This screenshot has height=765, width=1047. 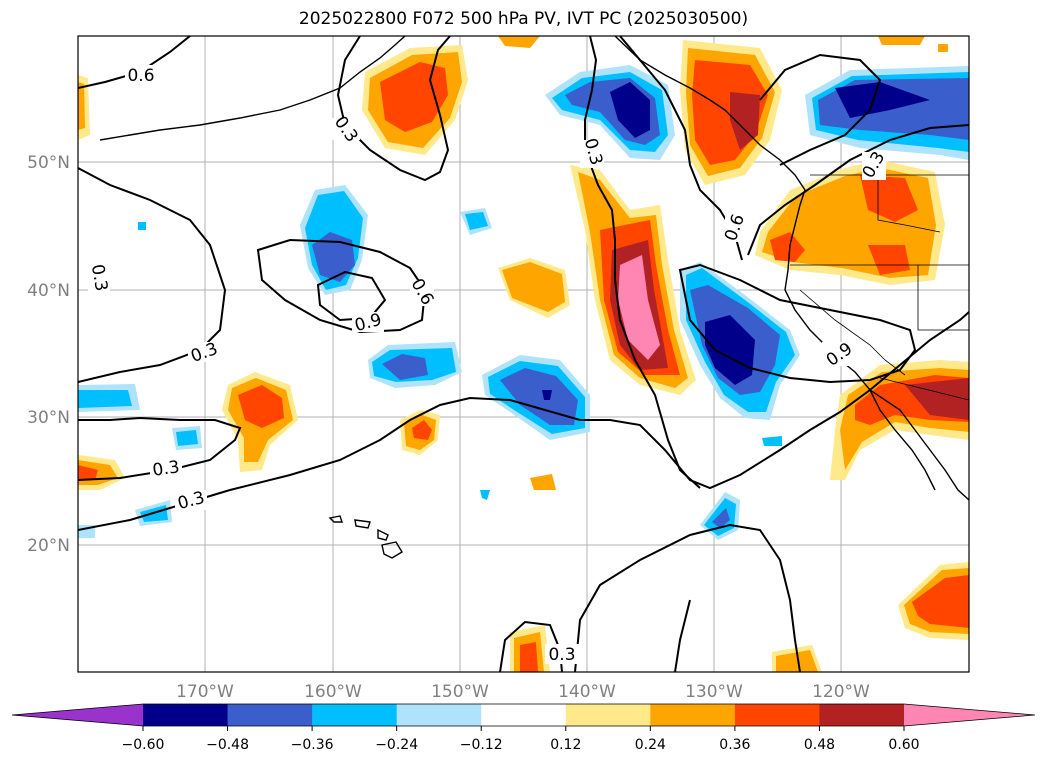 I want to click on lon-label-130w: 130°W, so click(x=714, y=692).